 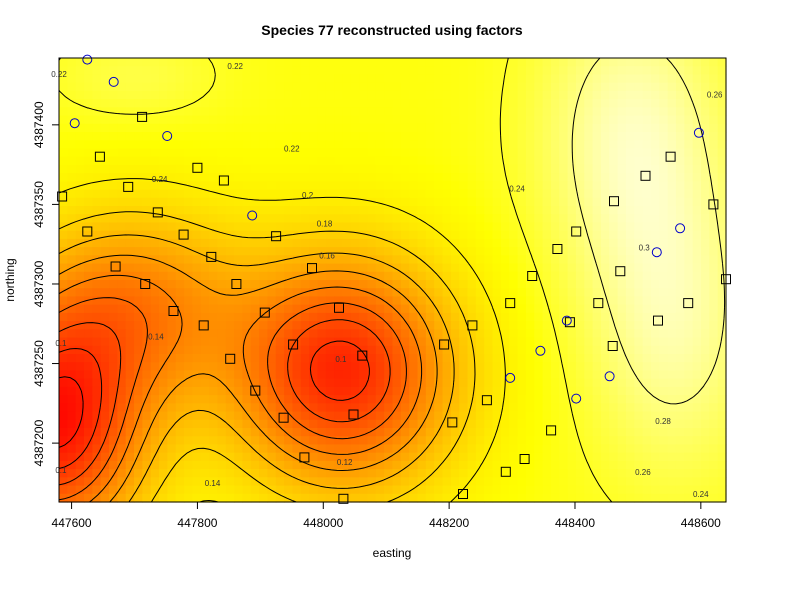 I want to click on x-tick-label: 448000, so click(x=323, y=523).